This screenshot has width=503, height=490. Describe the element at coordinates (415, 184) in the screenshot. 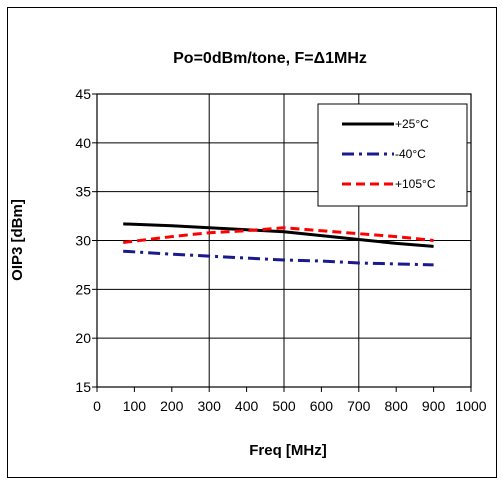

I see `legend-label: +105°C` at that location.